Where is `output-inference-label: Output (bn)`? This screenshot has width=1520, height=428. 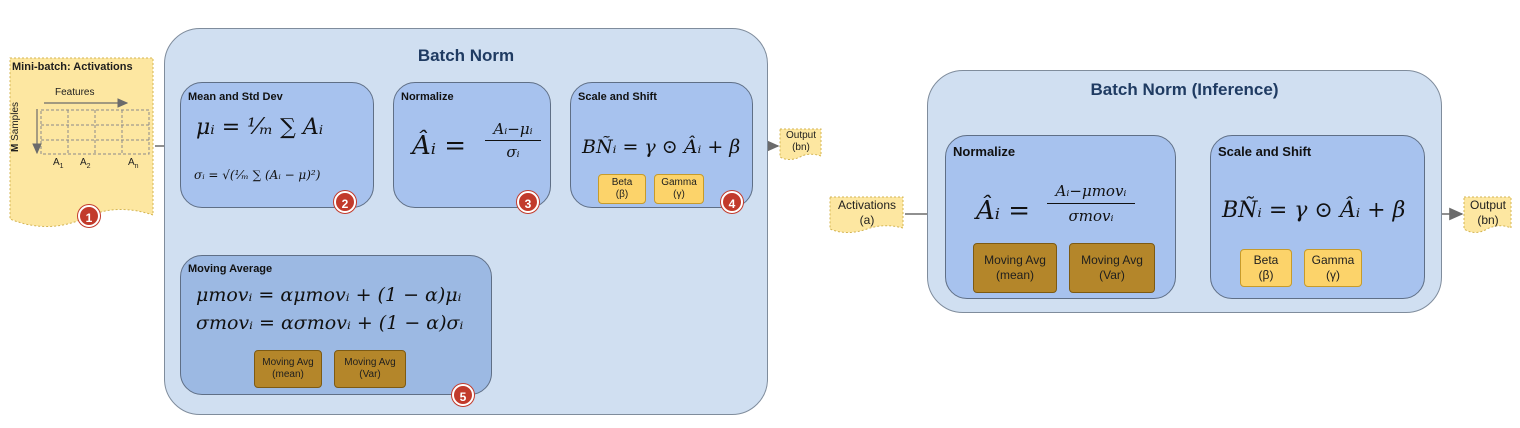
output-inference-label: Output (bn) is located at coordinates (1488, 212).